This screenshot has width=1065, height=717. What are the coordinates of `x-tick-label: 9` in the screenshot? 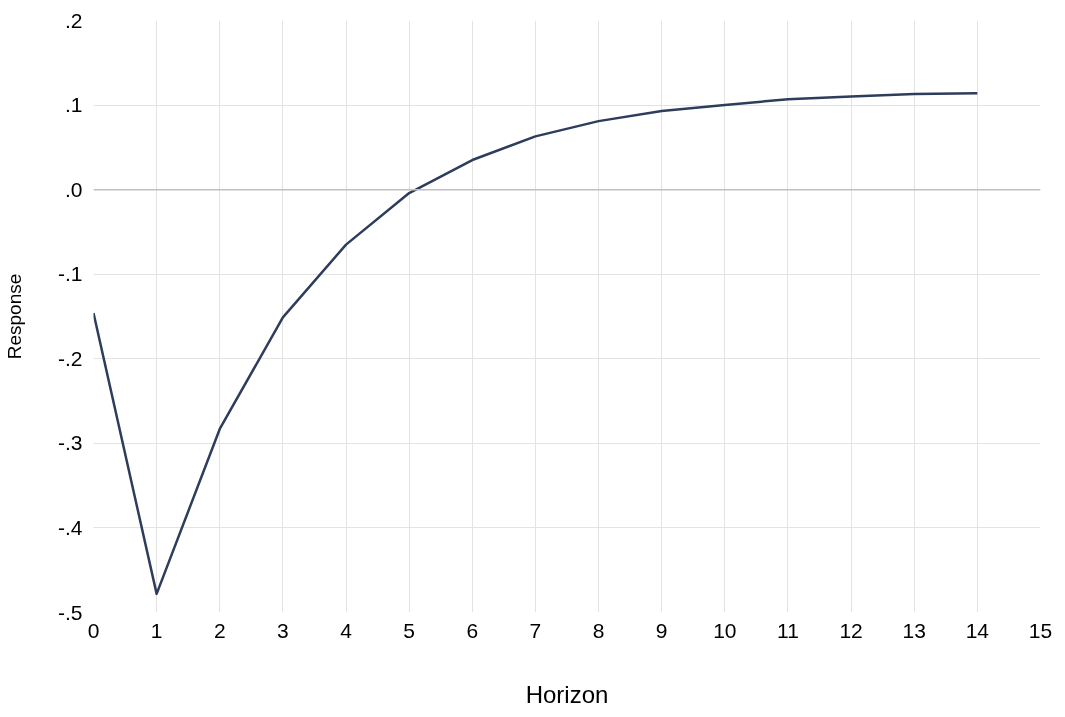 It's located at (661, 630).